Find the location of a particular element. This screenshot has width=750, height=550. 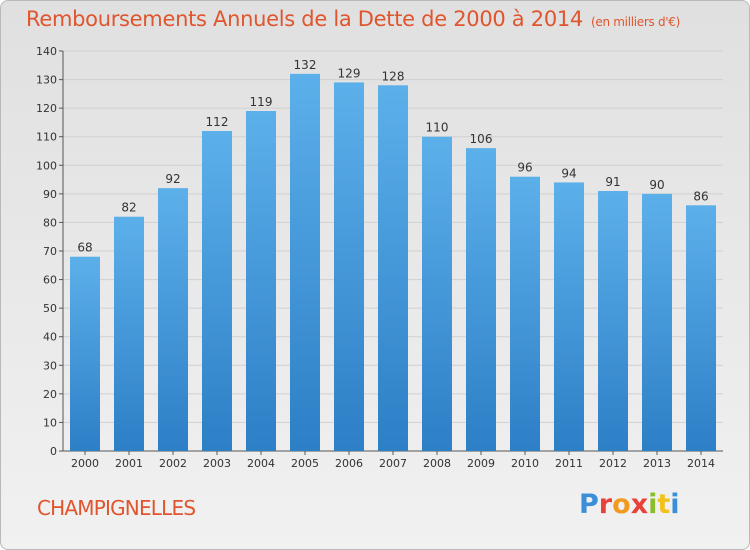

y-tick-label: 130 is located at coordinates (46, 80).